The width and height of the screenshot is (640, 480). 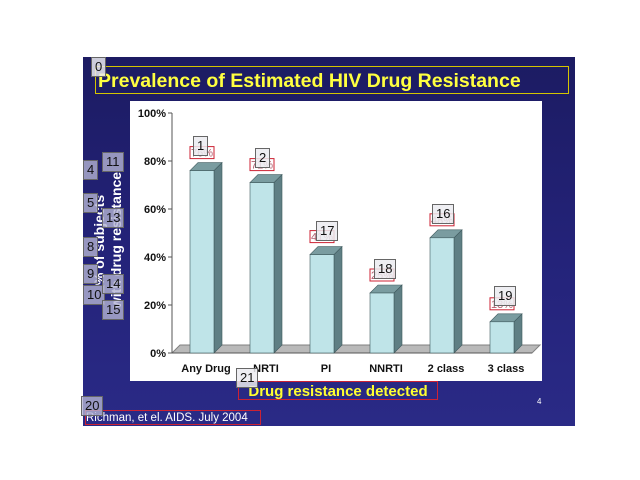 I want to click on tag-marker: 5, so click(x=91, y=203).